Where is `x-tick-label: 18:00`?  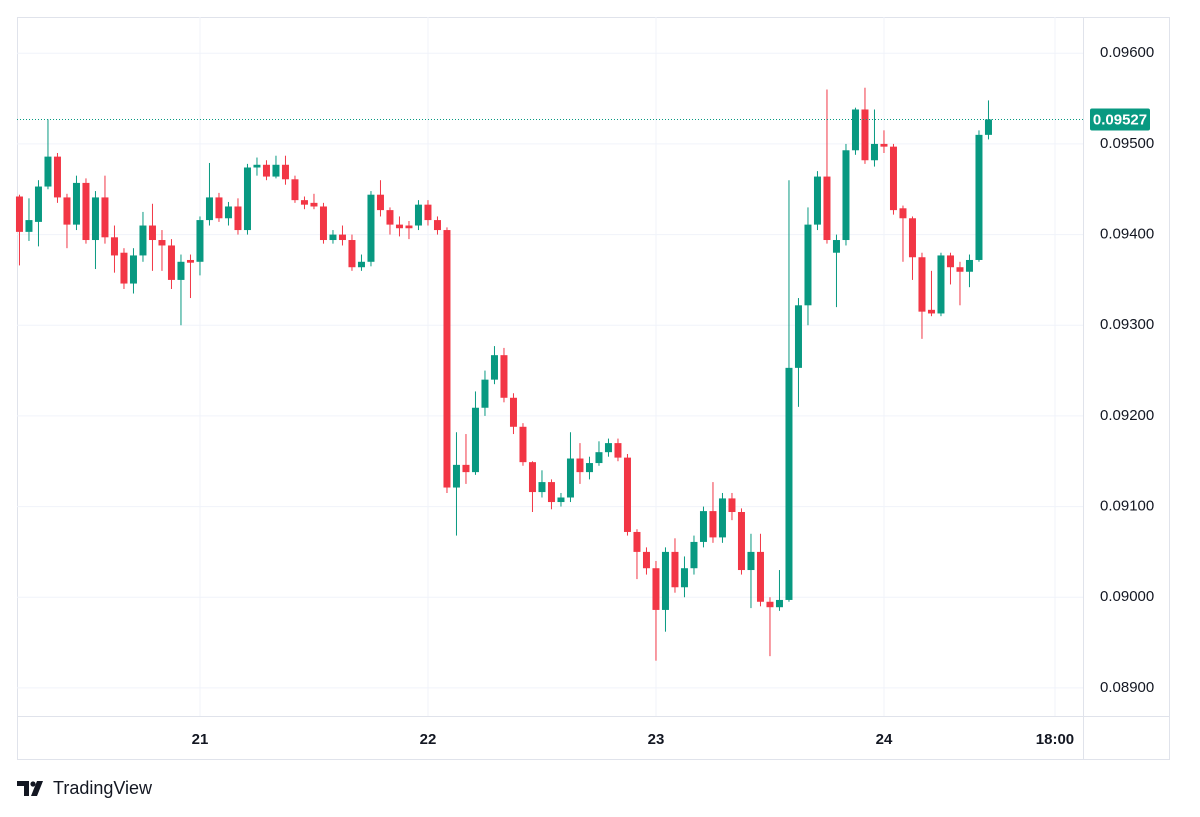 x-tick-label: 18:00 is located at coordinates (1055, 739).